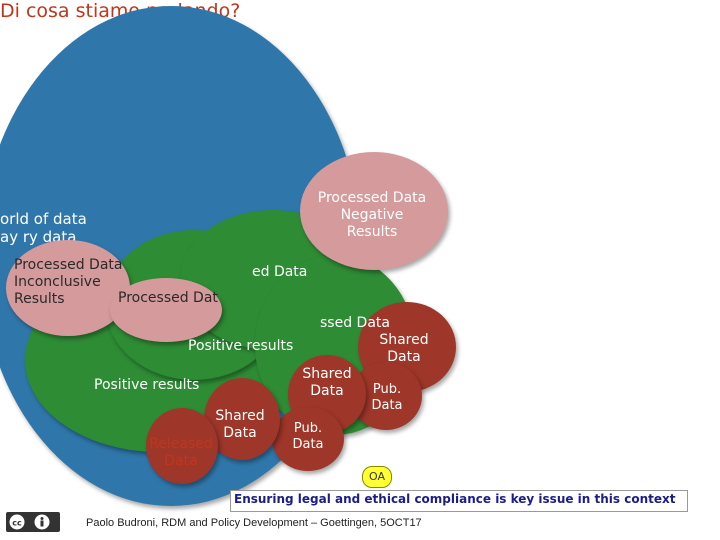 This screenshot has width=720, height=540. I want to click on creative-commons-by-icon: cc, so click(33, 522).